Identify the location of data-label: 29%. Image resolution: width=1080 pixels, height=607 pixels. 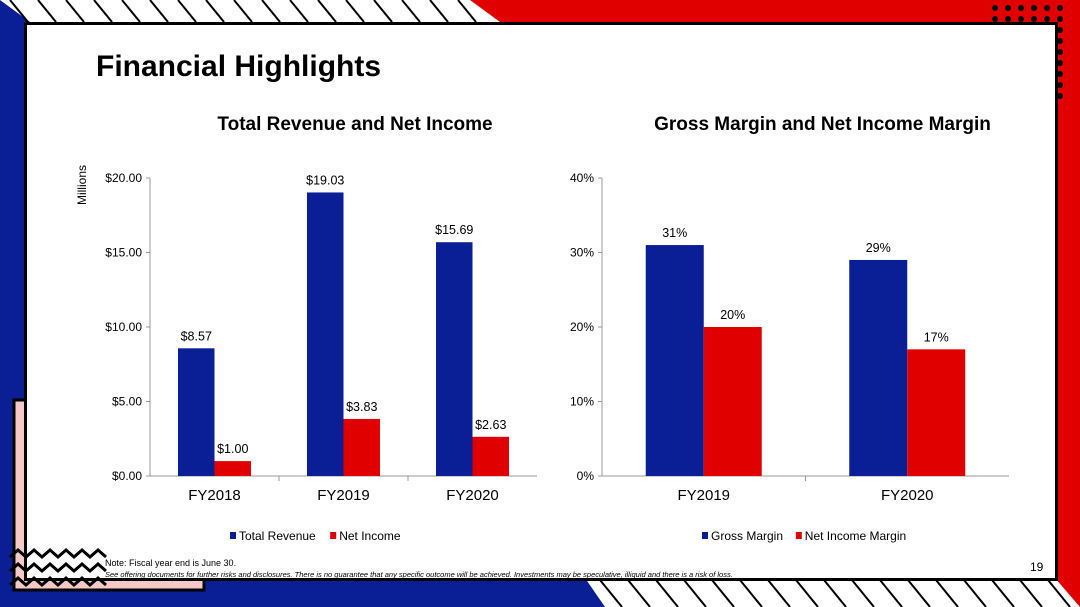
(878, 248).